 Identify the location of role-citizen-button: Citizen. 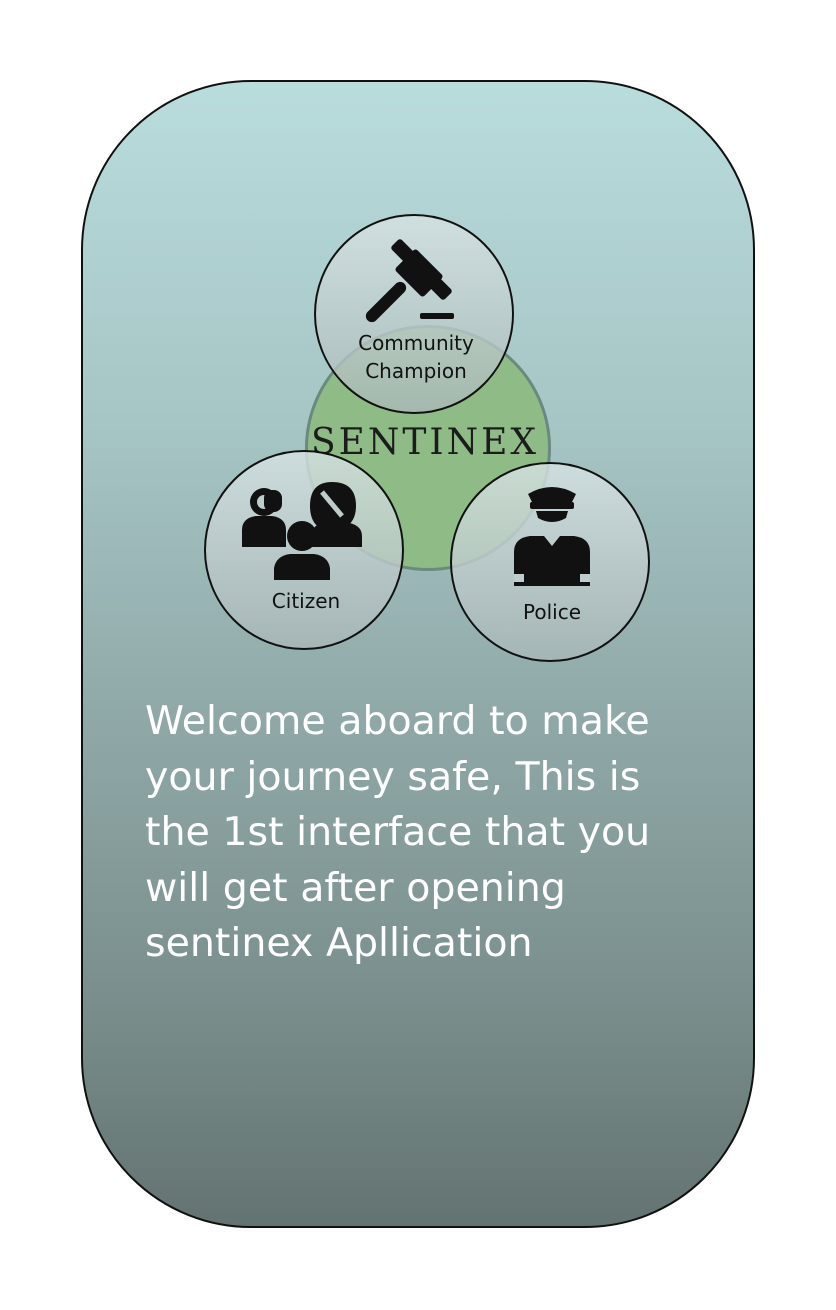
(304, 550).